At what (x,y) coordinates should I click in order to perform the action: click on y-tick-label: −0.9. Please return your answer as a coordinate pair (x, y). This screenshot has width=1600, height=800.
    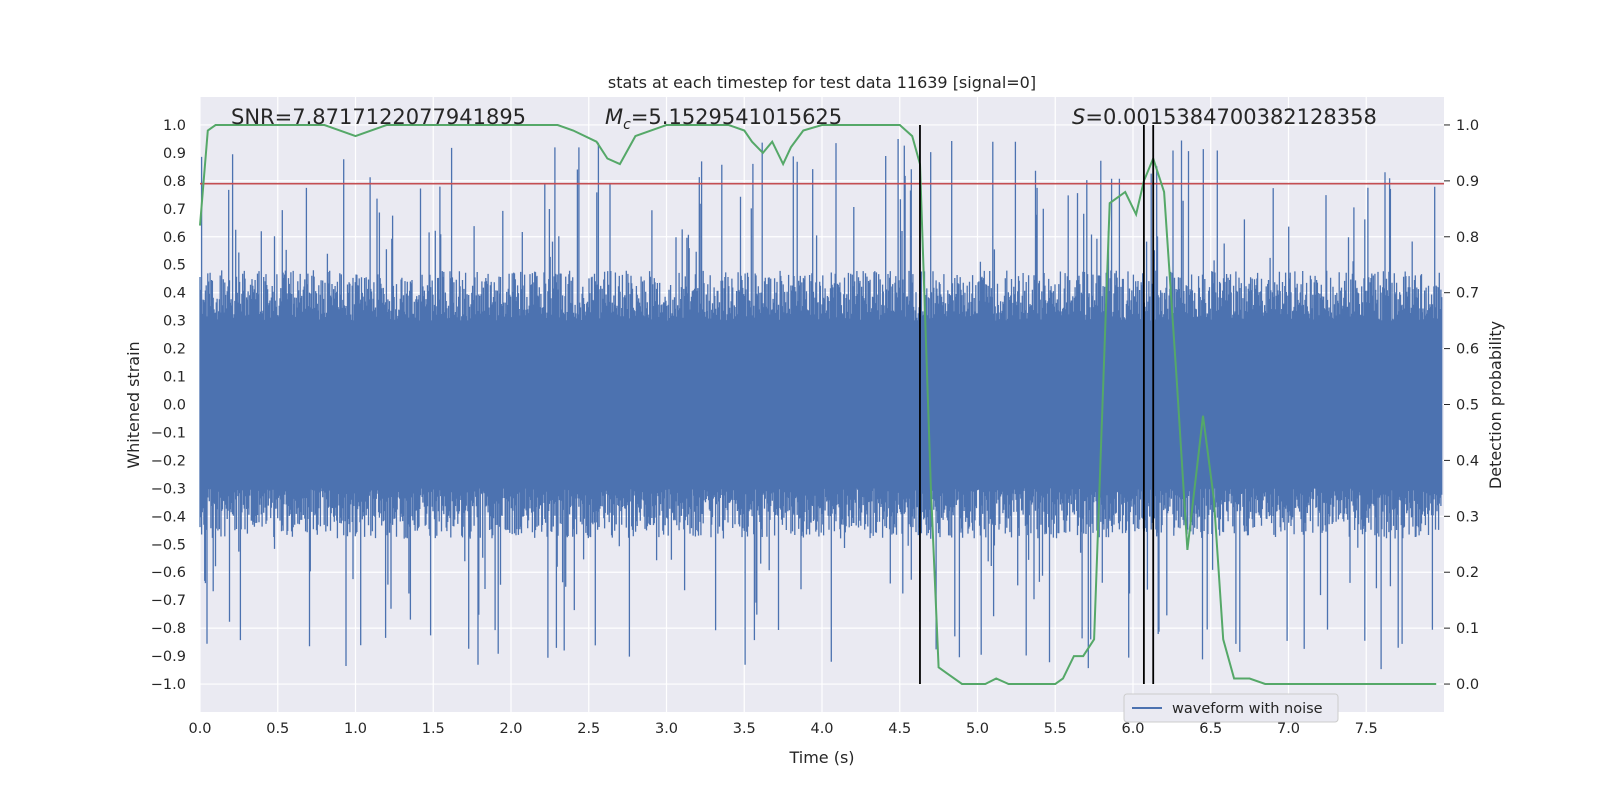
    Looking at the image, I should click on (168, 657).